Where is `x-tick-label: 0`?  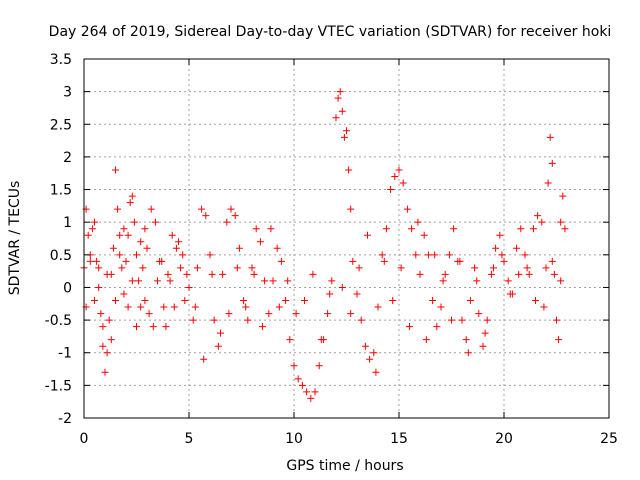 x-tick-label: 0 is located at coordinates (84, 439).